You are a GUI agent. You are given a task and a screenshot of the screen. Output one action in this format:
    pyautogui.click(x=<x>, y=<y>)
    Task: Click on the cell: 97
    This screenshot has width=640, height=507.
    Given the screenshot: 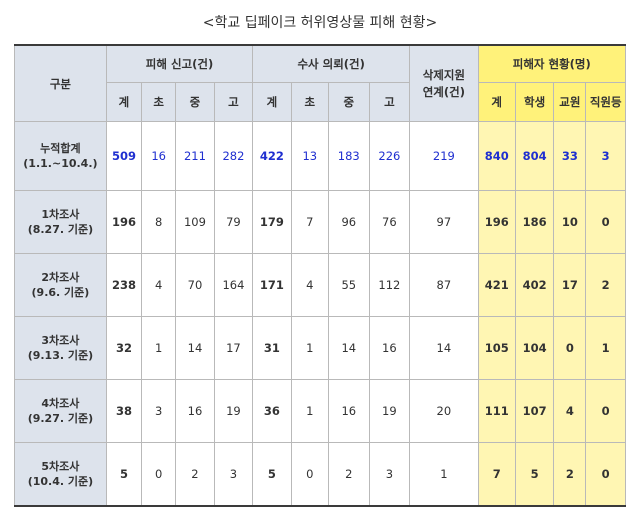 What is the action you would take?
    pyautogui.click(x=444, y=222)
    